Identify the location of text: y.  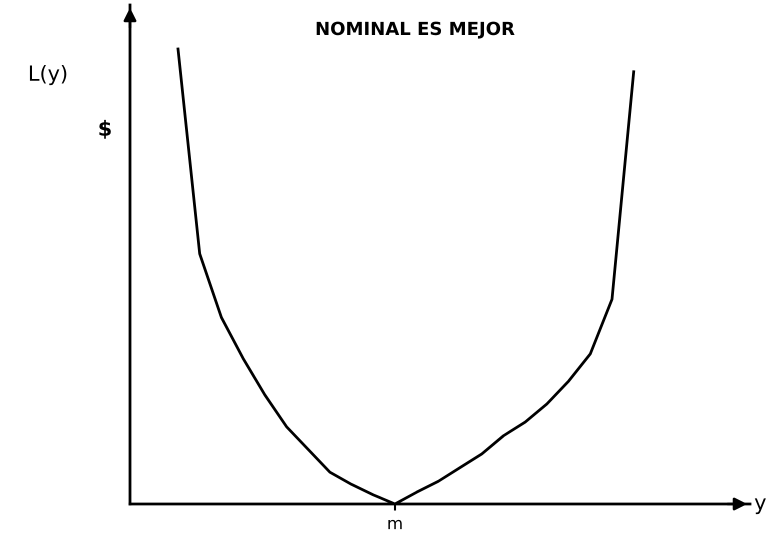
(760, 506).